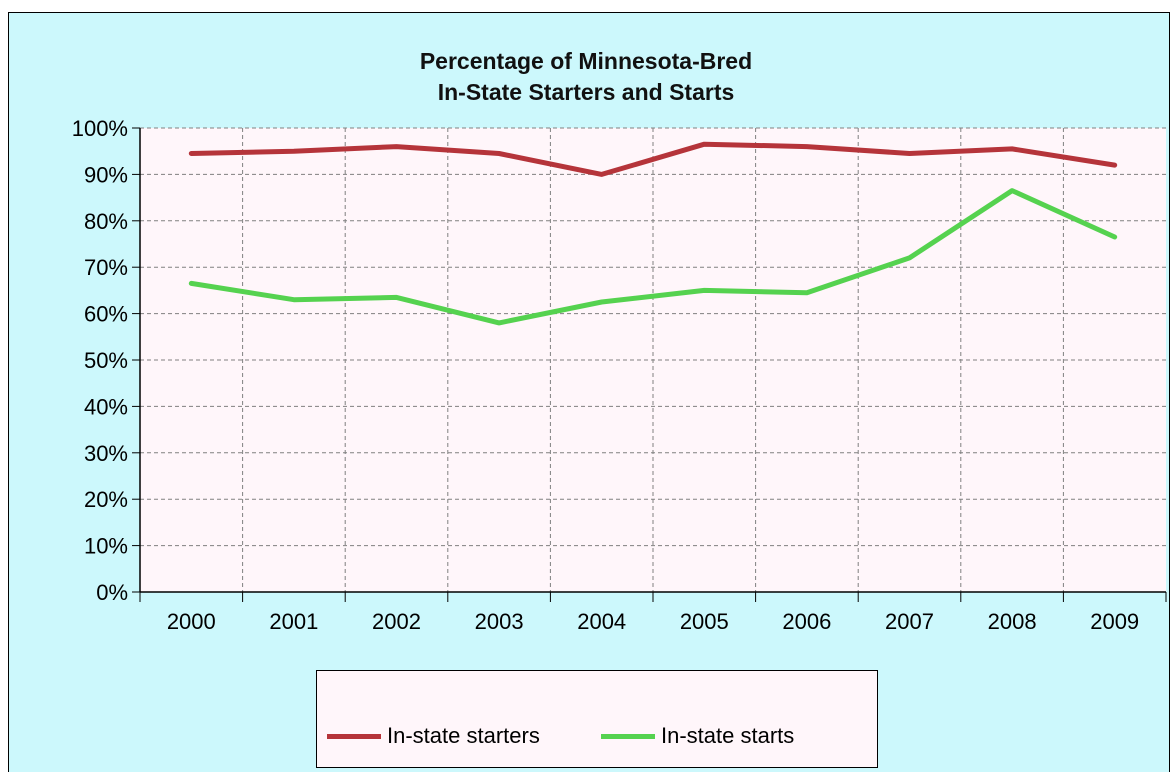 This screenshot has height=774, width=1172. Describe the element at coordinates (909, 621) in the screenshot. I see `x-tick-label: 2007` at that location.